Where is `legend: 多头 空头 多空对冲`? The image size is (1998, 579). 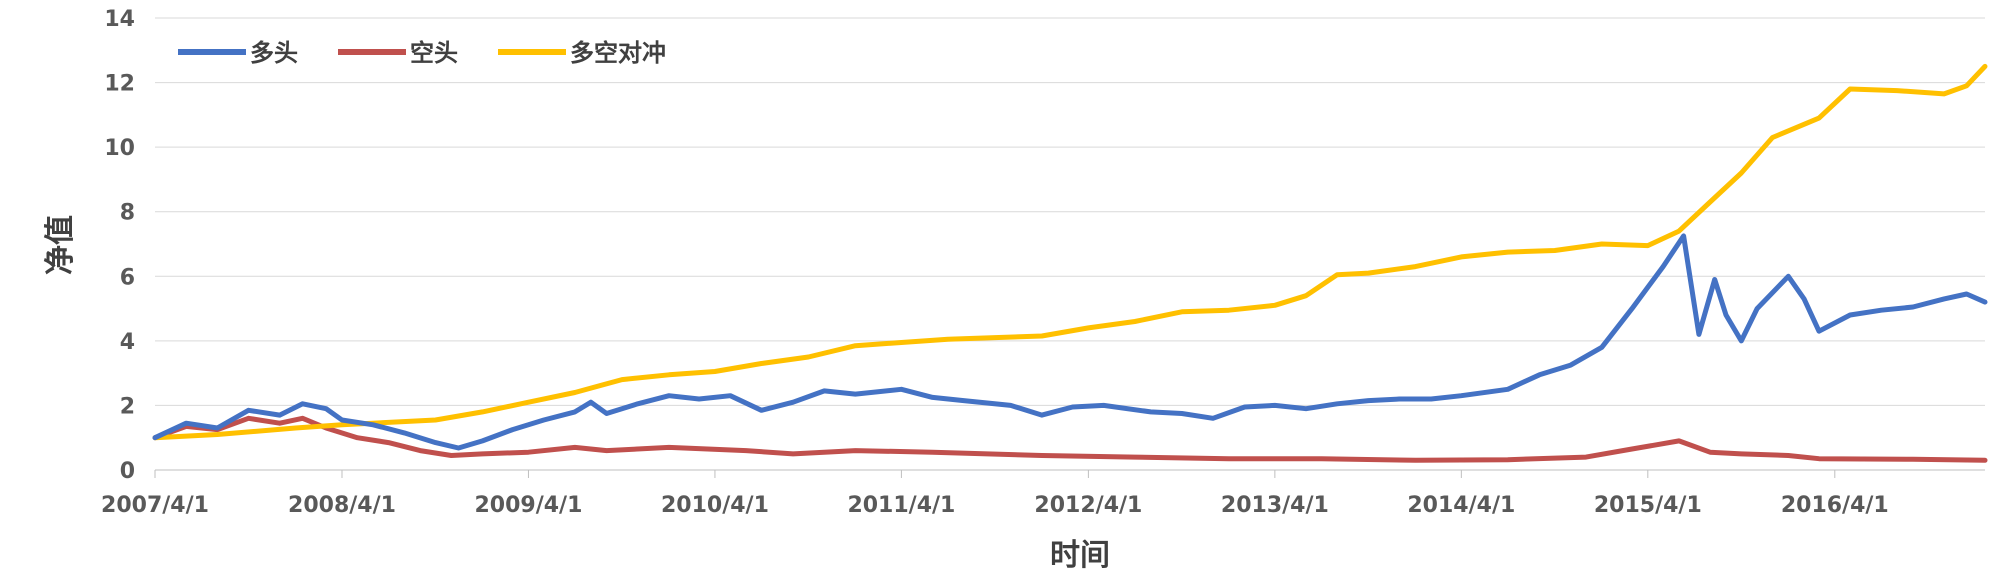
legend: 多头 空头 多空对冲 is located at coordinates (422, 53).